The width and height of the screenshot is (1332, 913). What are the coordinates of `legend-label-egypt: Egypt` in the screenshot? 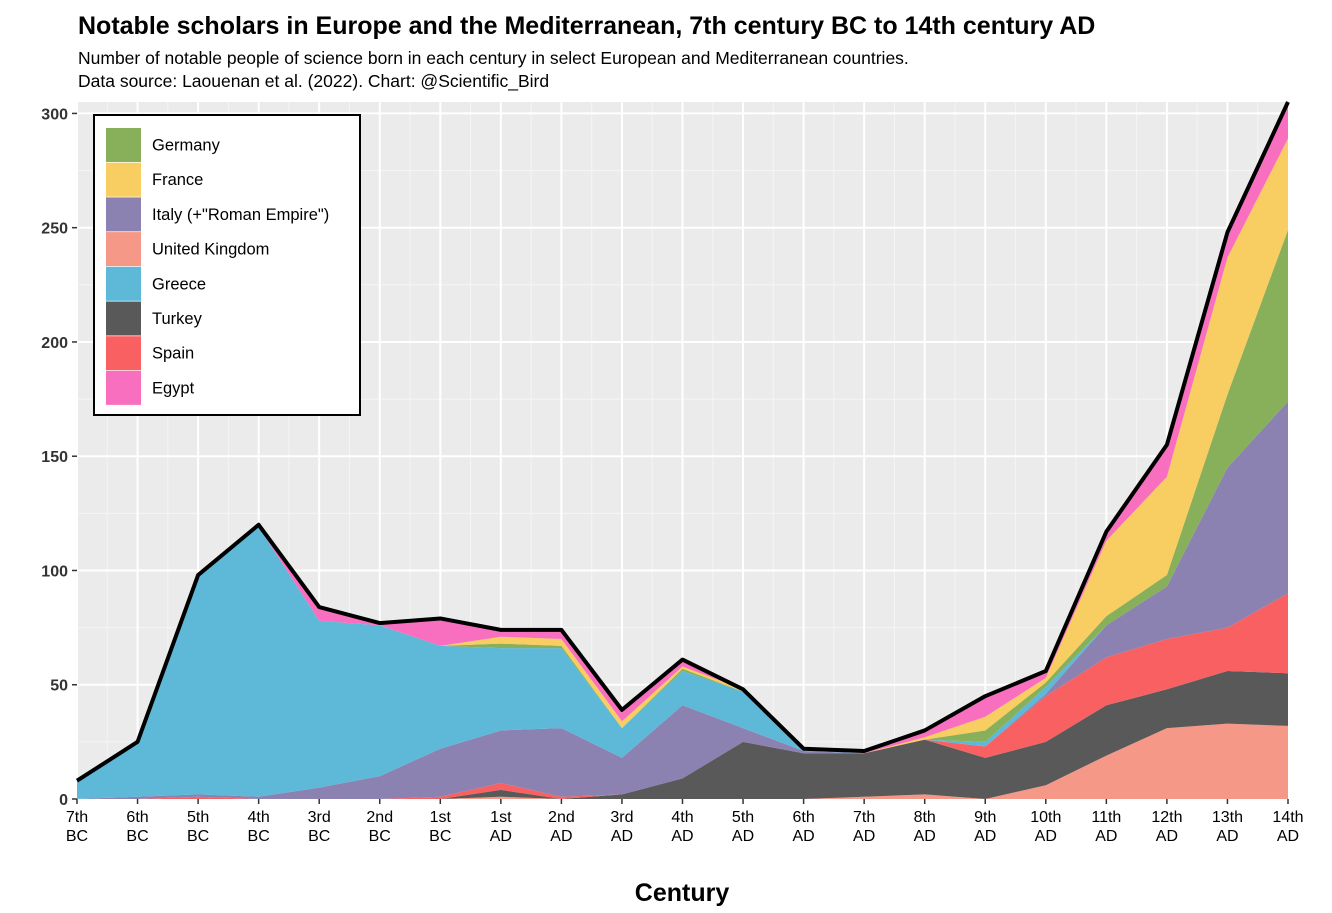 It's located at (173, 388).